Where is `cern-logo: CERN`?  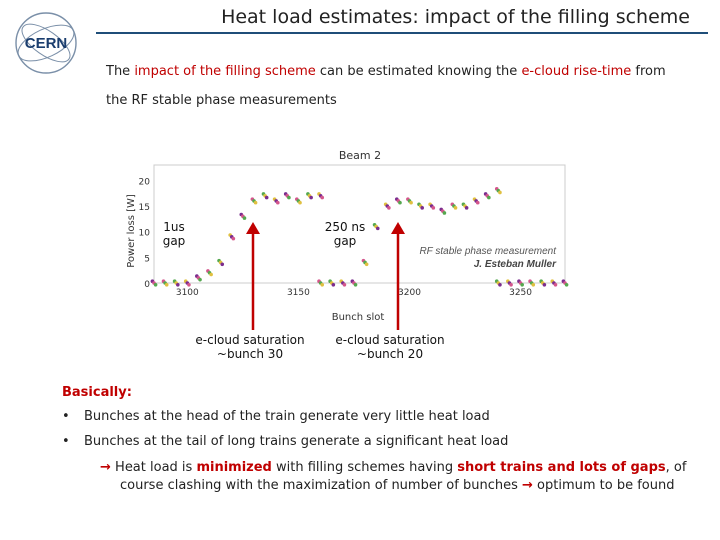
cern-logo: CERN is located at coordinates (50, 42).